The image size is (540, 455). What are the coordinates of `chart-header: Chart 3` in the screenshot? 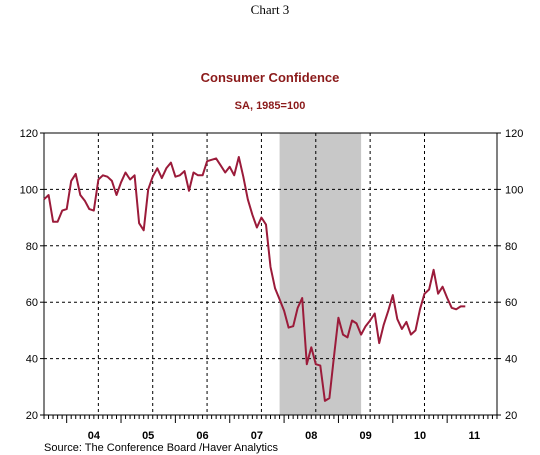 It's located at (270, 9).